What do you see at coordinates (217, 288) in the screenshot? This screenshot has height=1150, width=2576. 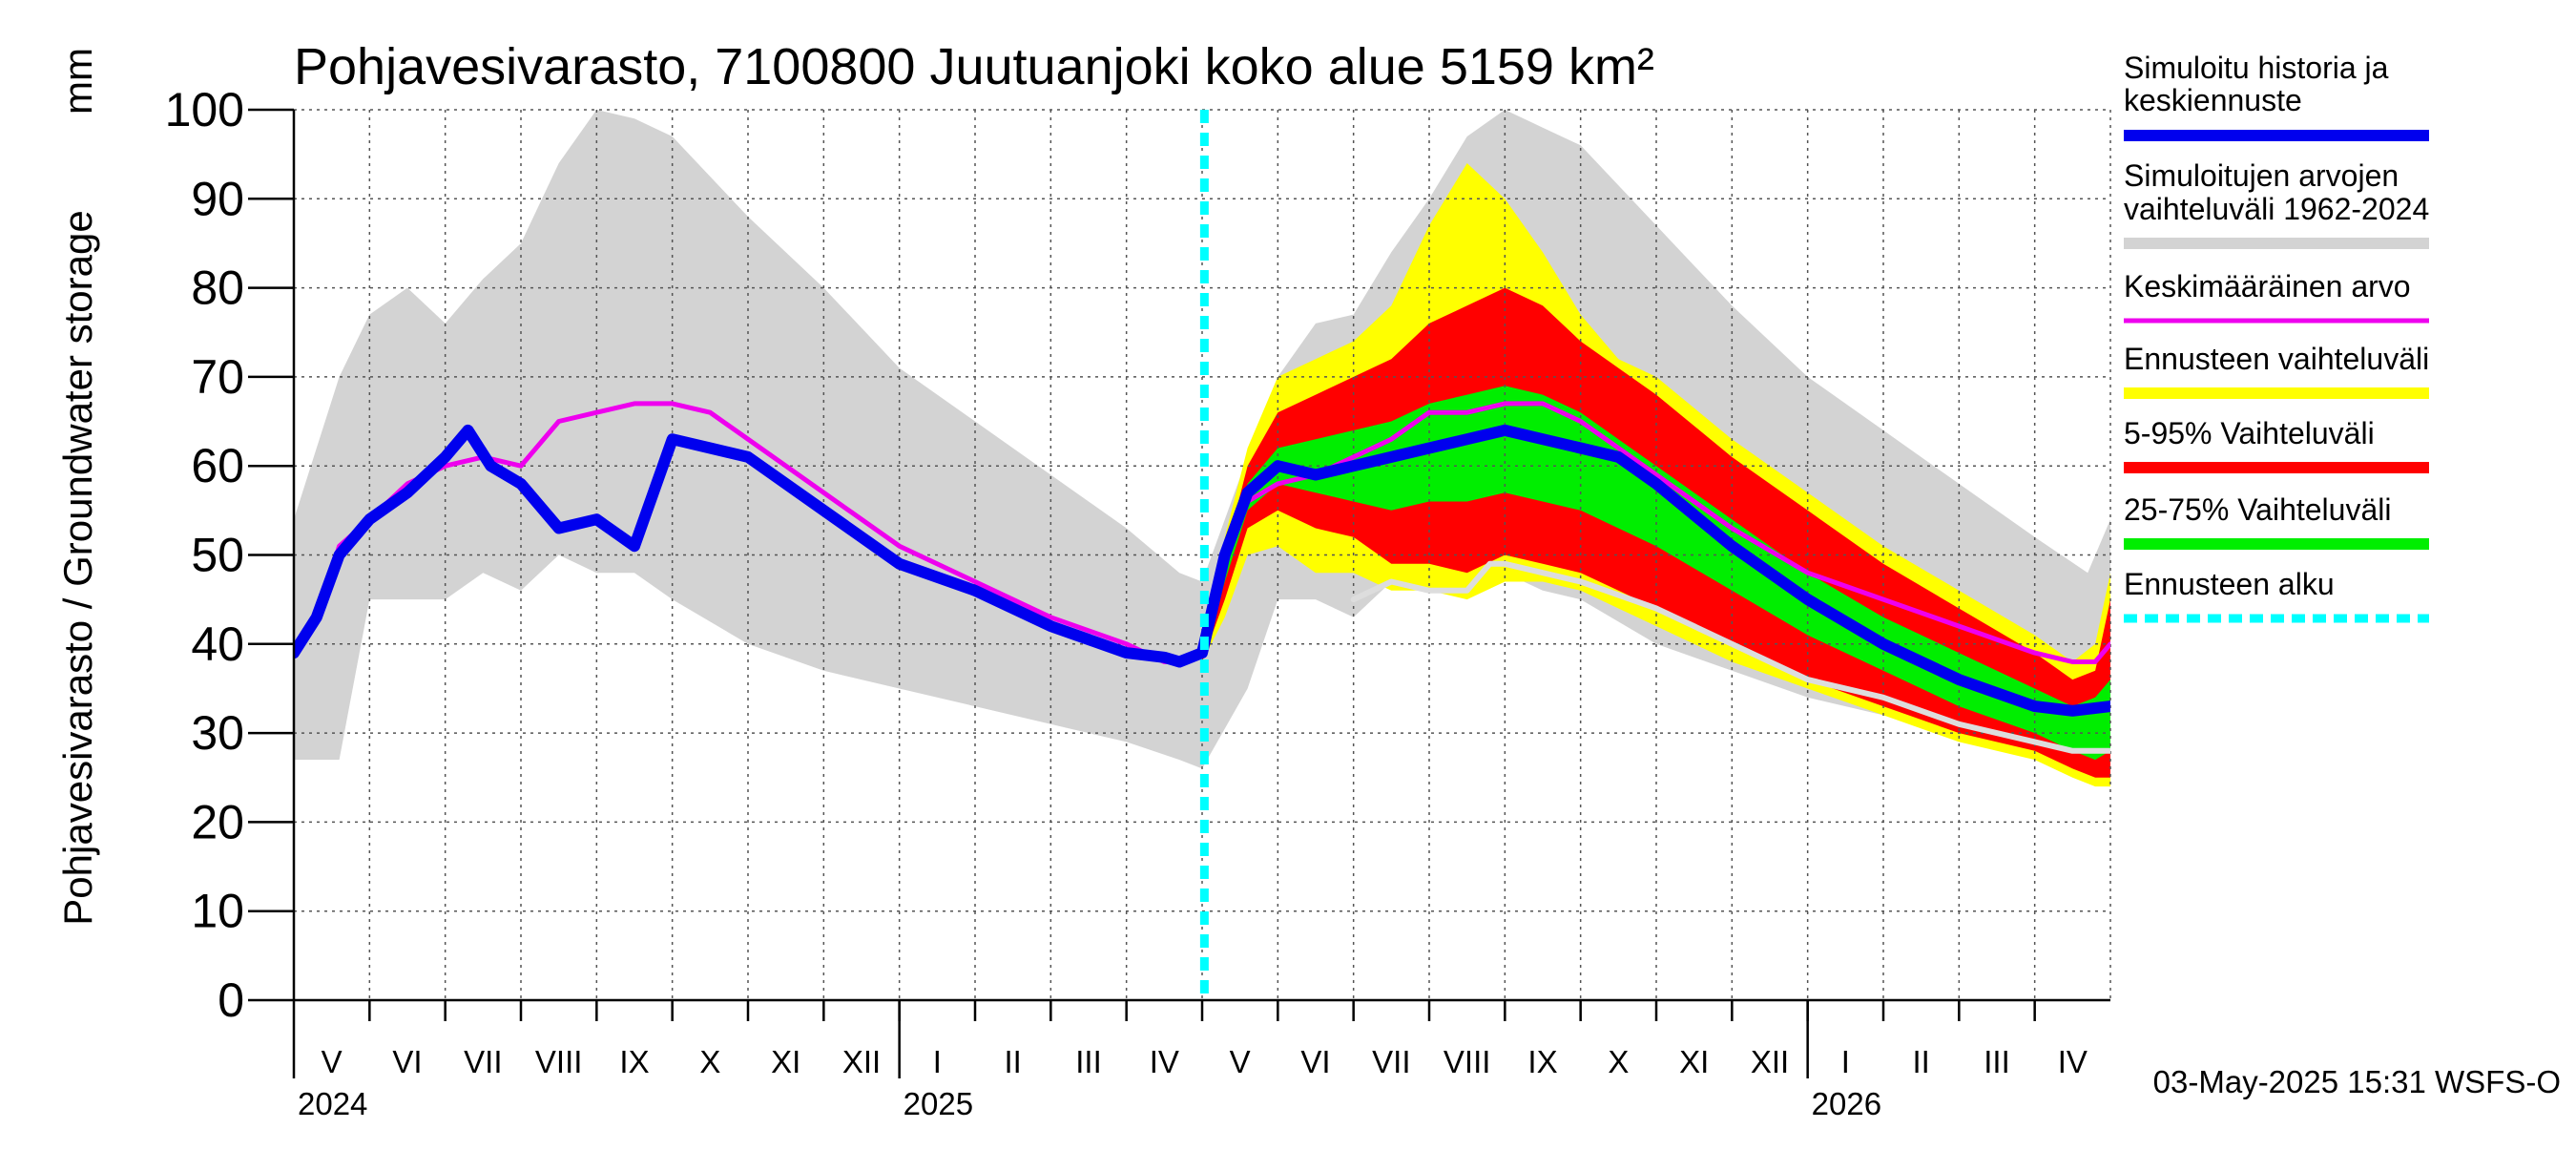 I see `y-tick-label: 80` at bounding box center [217, 288].